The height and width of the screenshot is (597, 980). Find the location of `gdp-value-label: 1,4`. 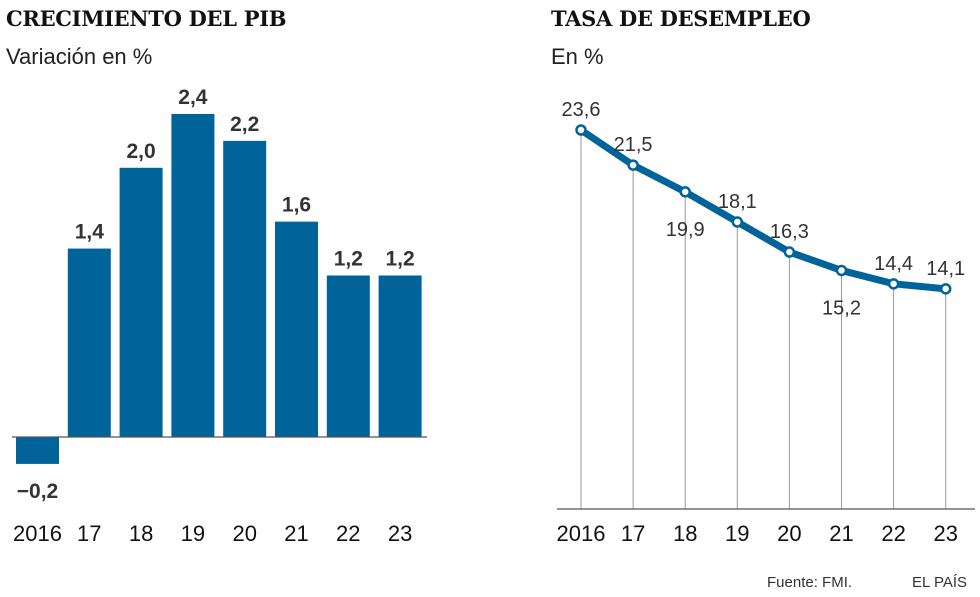

gdp-value-label: 1,4 is located at coordinates (90, 232).